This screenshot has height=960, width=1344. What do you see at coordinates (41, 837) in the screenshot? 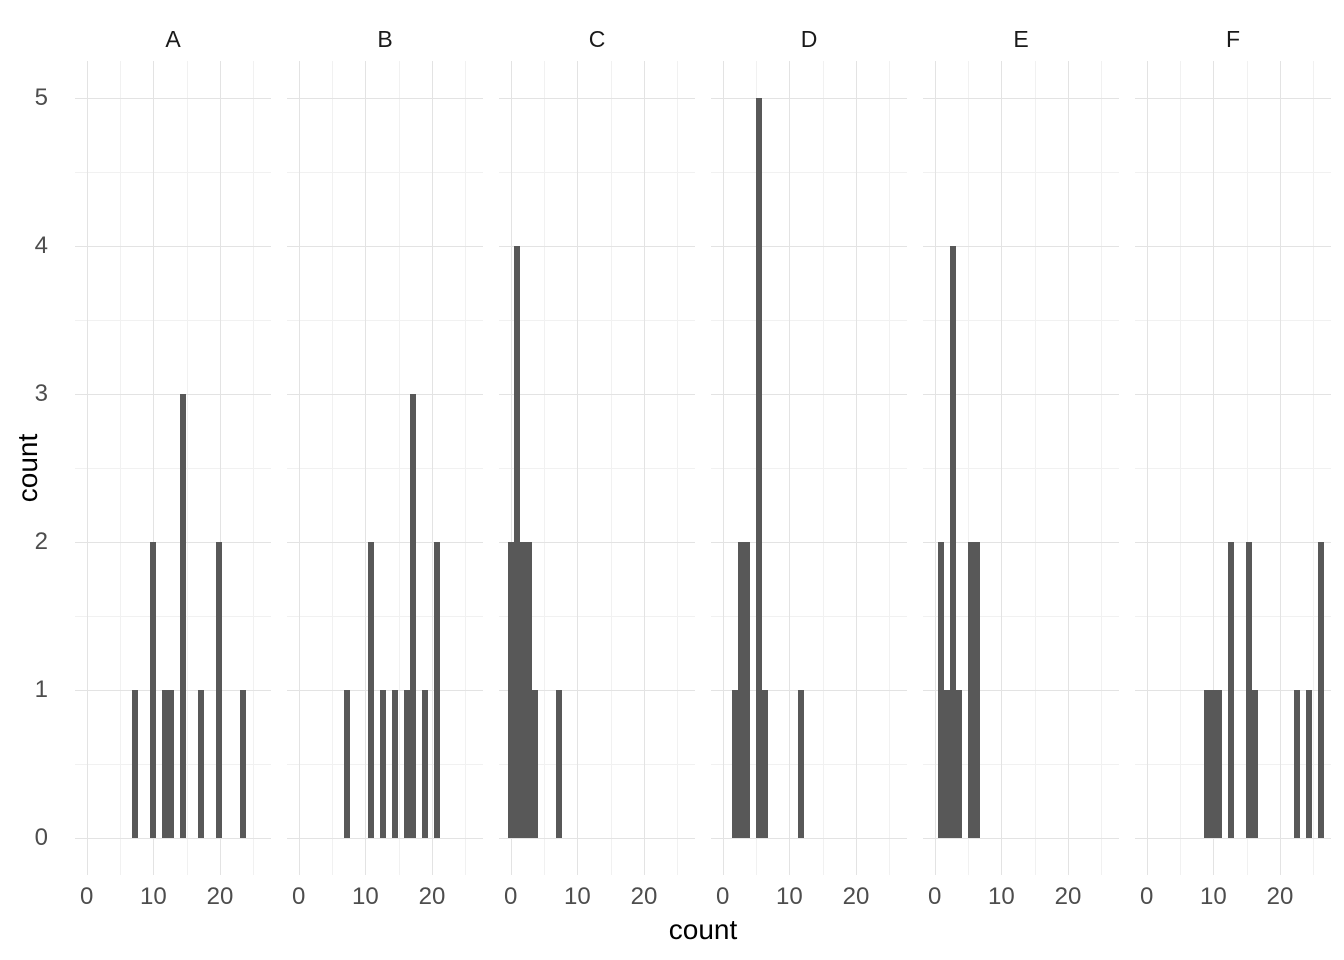
I see `y-tick-label: 0` at bounding box center [41, 837].